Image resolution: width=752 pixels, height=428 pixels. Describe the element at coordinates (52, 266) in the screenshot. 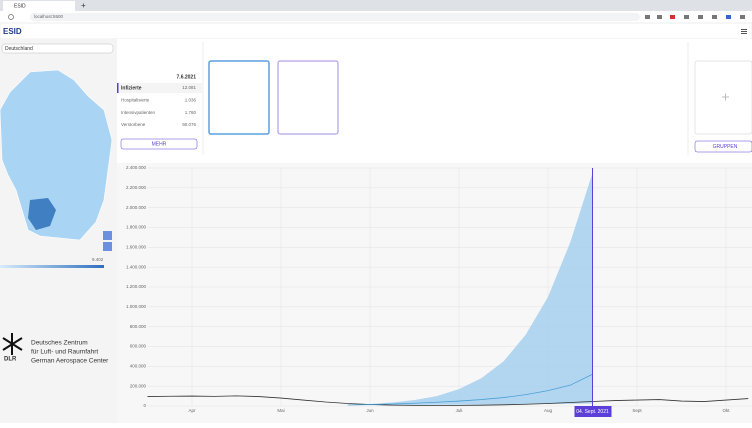

I see `legend-bar` at that location.